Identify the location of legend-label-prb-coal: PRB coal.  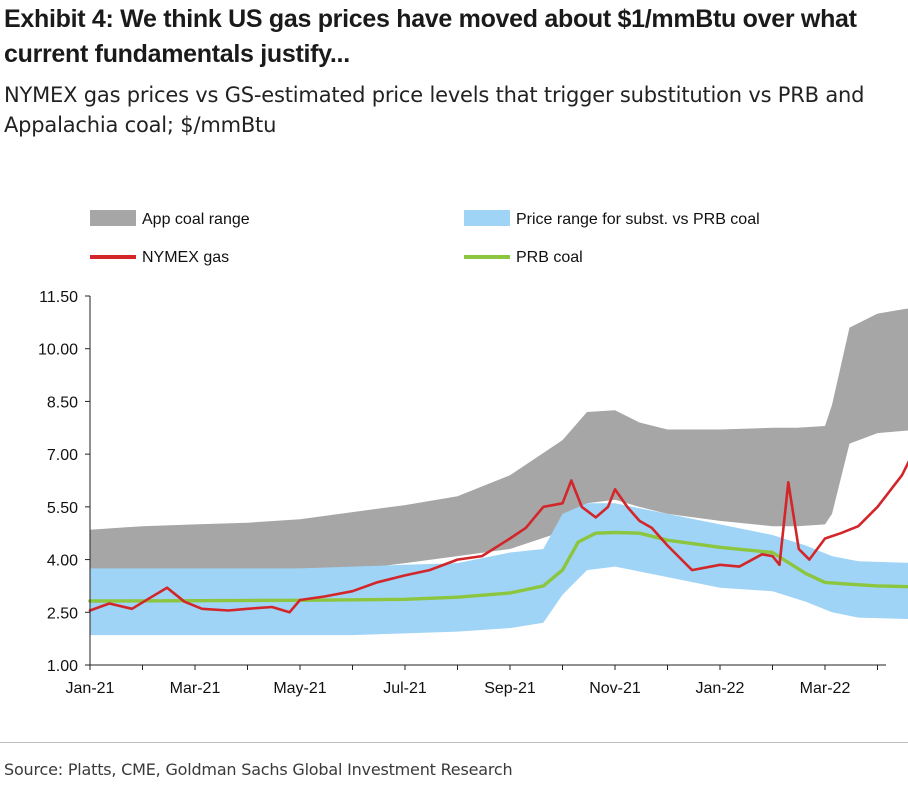
(549, 257).